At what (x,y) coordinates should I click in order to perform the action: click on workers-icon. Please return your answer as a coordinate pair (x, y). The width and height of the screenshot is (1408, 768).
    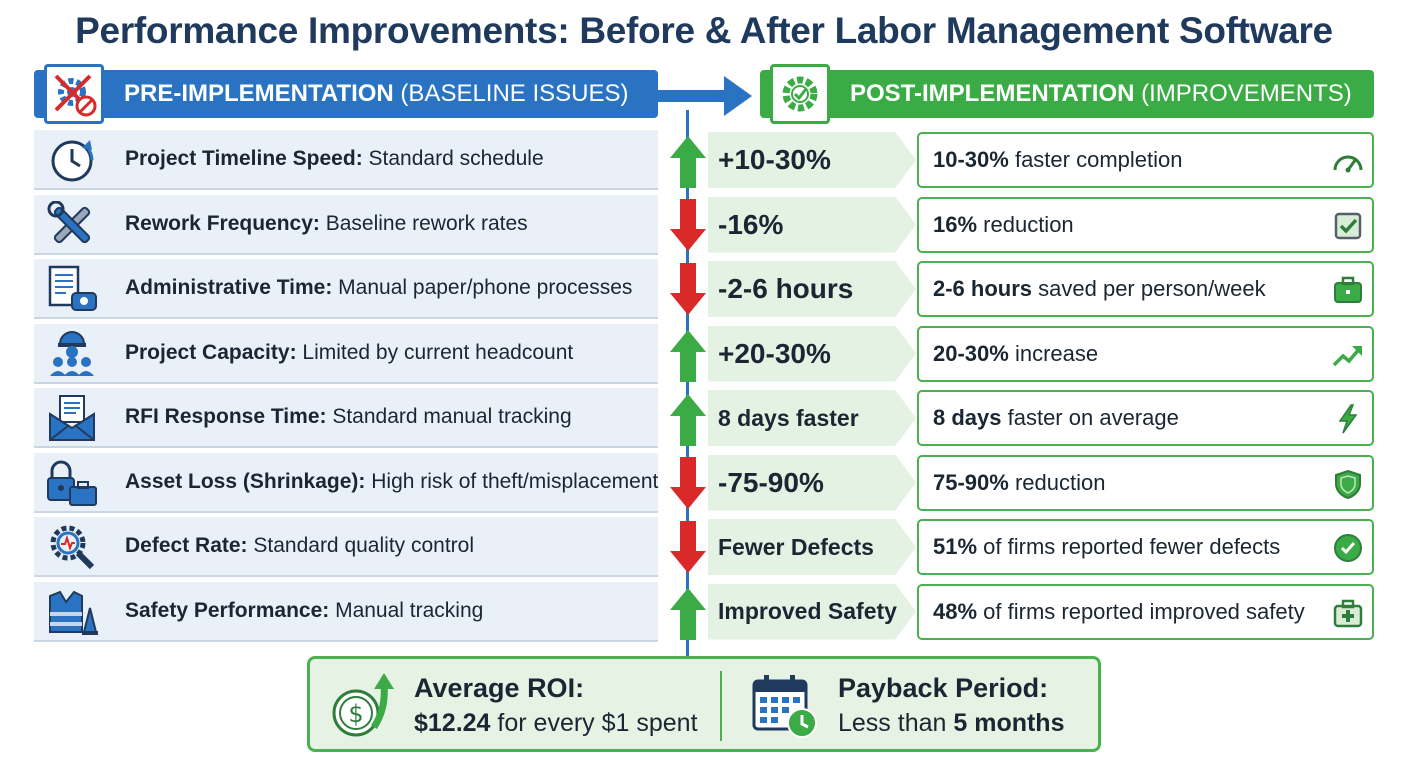
    Looking at the image, I should click on (72, 354).